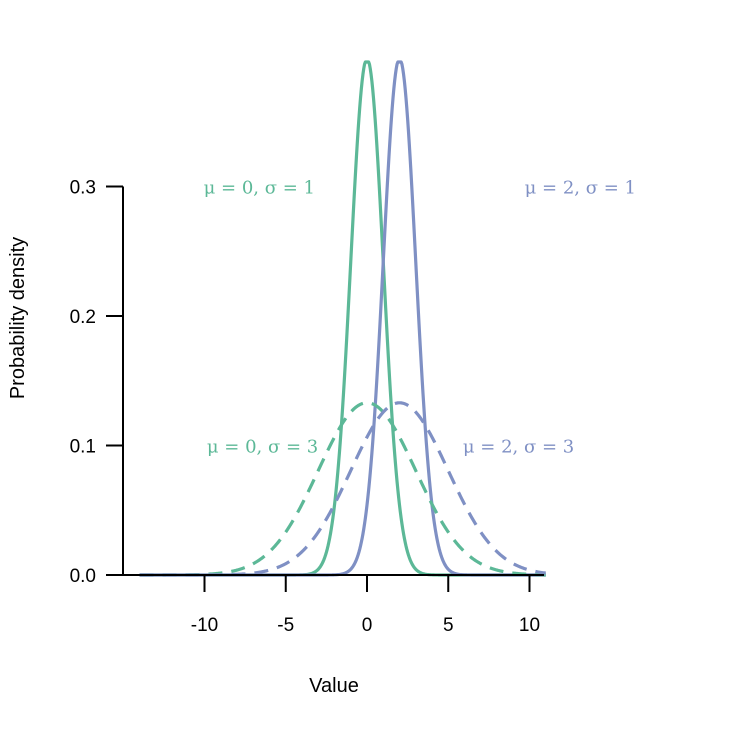 This screenshot has width=729, height=729. Describe the element at coordinates (334, 686) in the screenshot. I see `x-axis-title: Value` at that location.